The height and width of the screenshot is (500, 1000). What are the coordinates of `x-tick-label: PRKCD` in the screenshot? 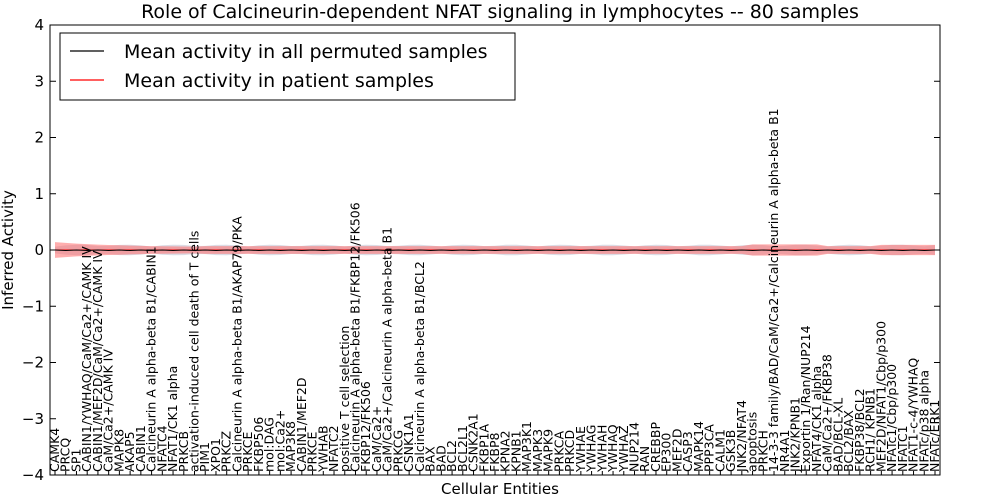 It's located at (569, 451).